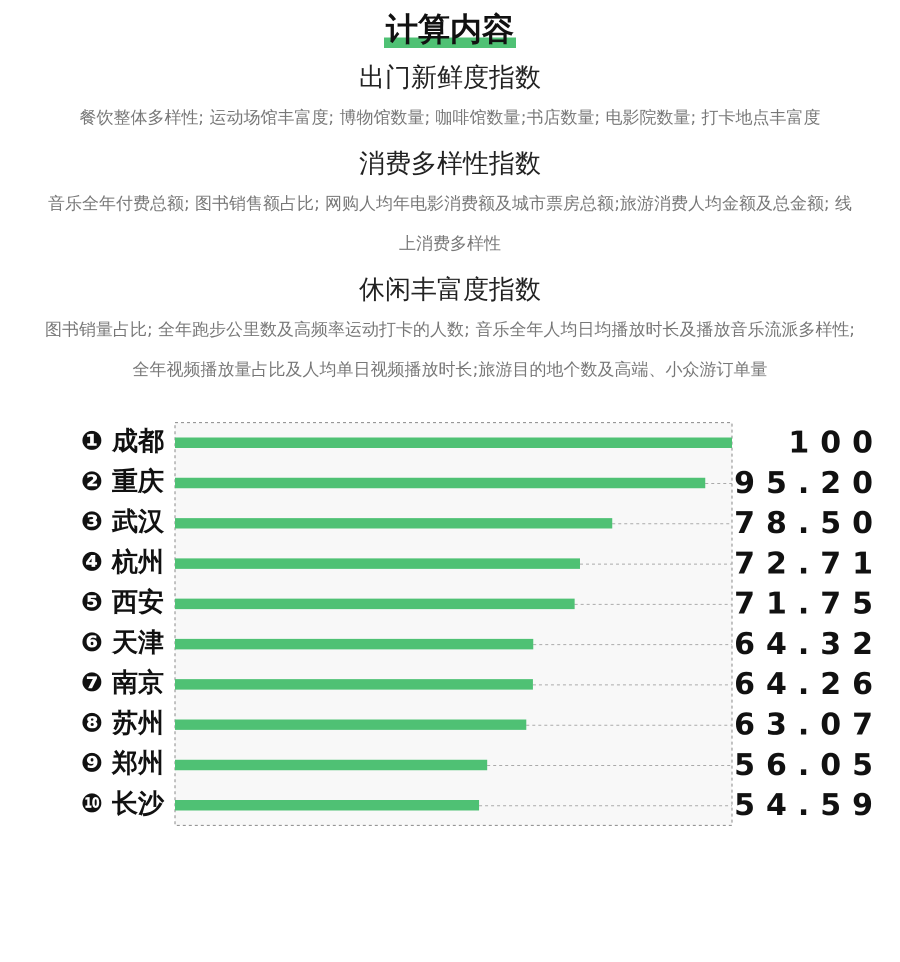  I want to click on data-label: 95.20, so click(809, 483).